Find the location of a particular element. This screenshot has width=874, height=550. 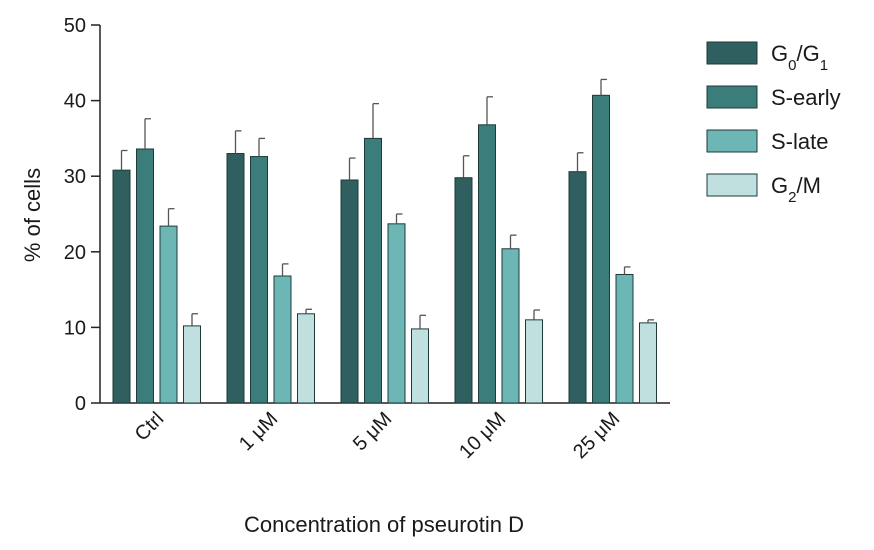

x-category-label: 5 μM is located at coordinates (372, 431).